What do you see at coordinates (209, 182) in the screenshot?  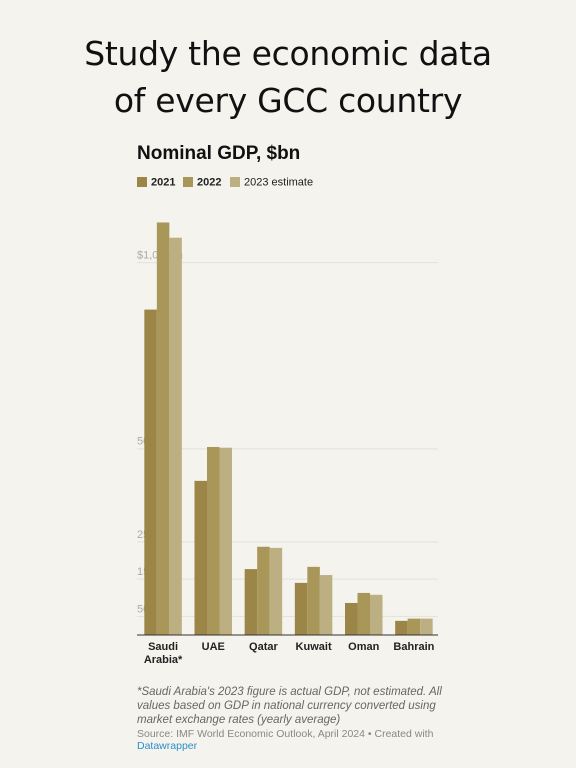 I see `legend-label: 2022` at bounding box center [209, 182].